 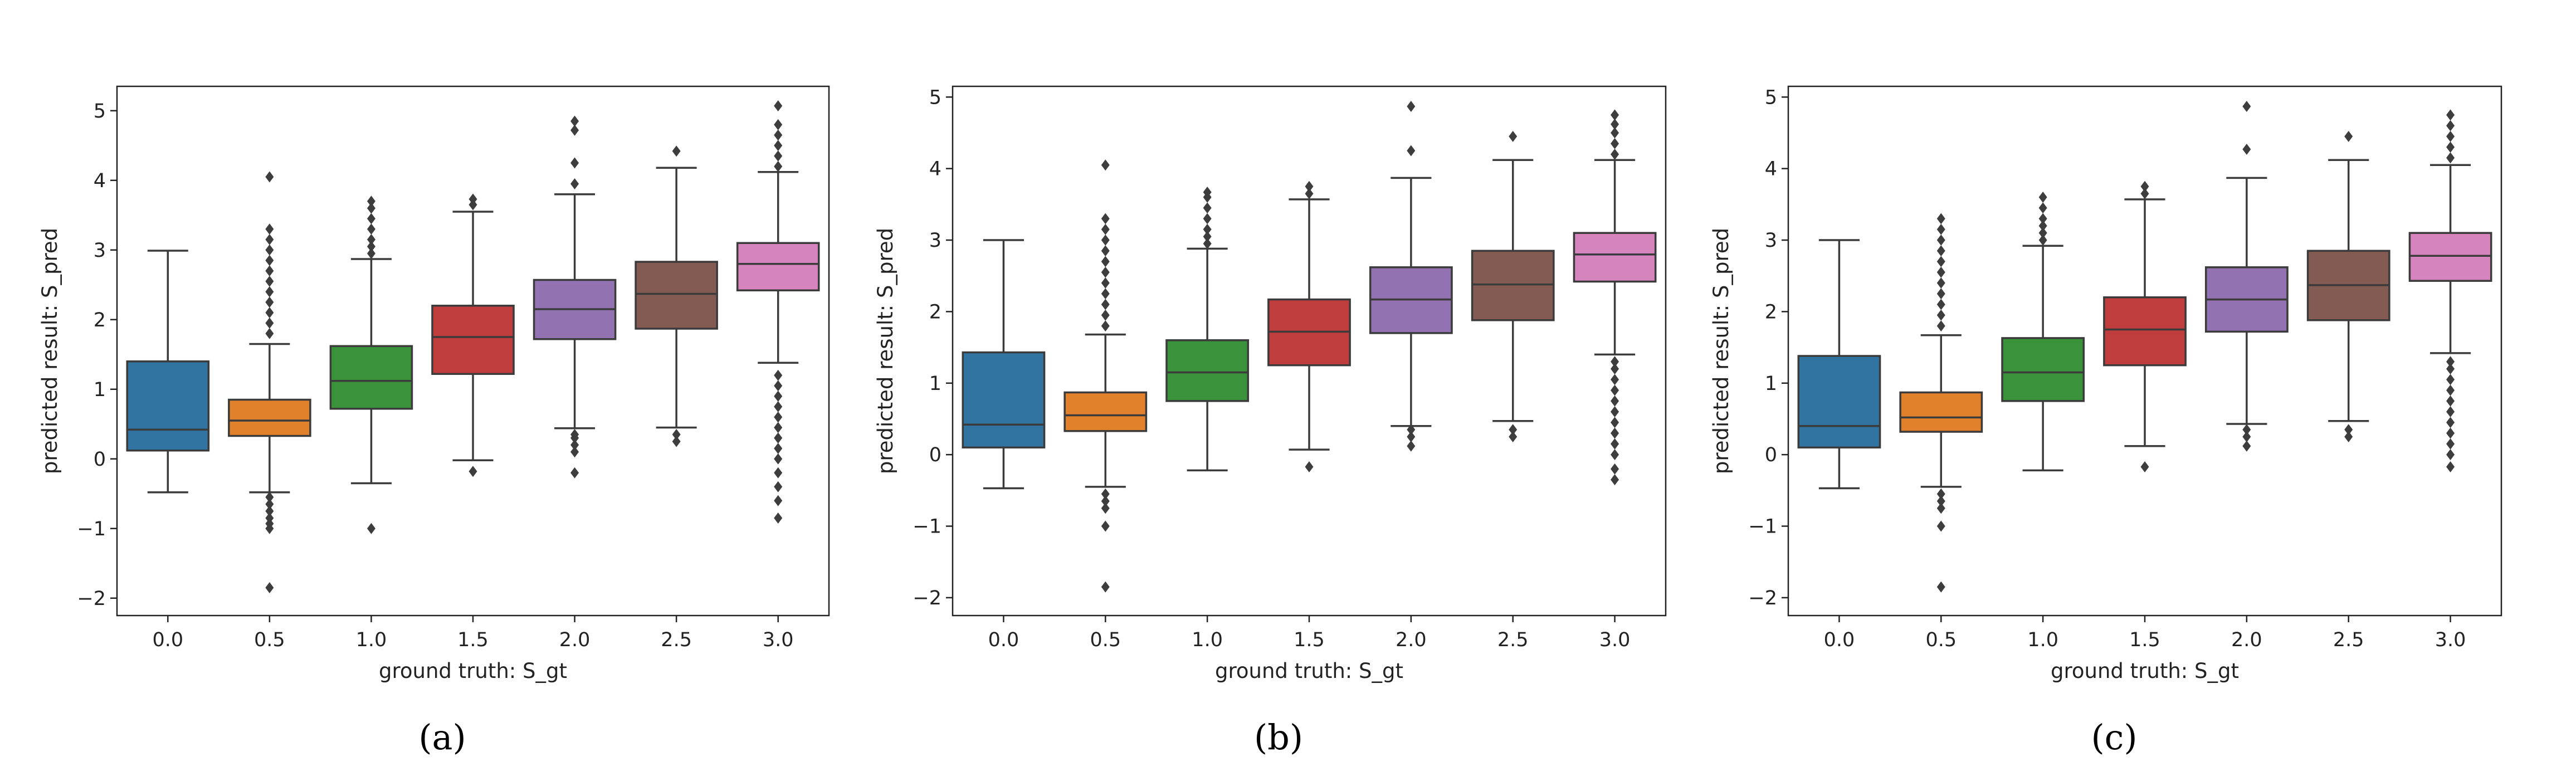 I want to click on y-tick-label: −2, so click(x=927, y=598).